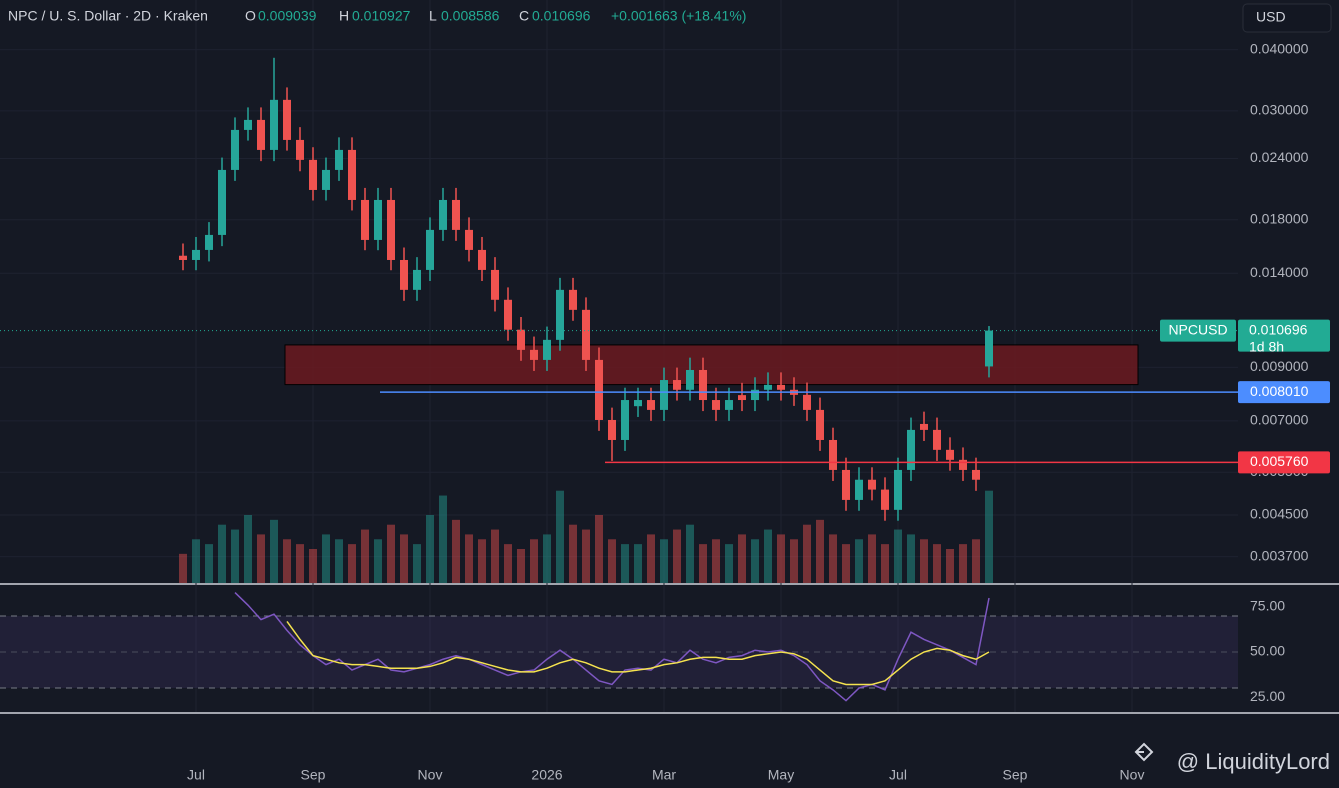 This screenshot has width=1339, height=788. What do you see at coordinates (1284, 462) in the screenshot?
I see `price-label-box` at bounding box center [1284, 462].